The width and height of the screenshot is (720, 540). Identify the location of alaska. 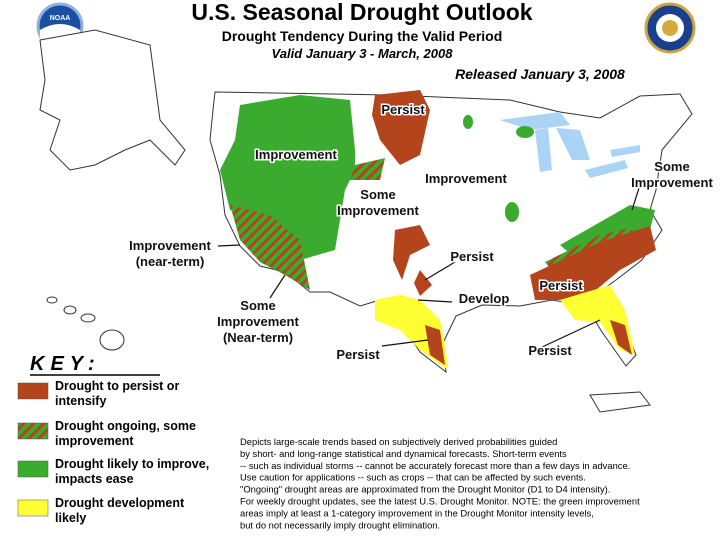
(112, 100).